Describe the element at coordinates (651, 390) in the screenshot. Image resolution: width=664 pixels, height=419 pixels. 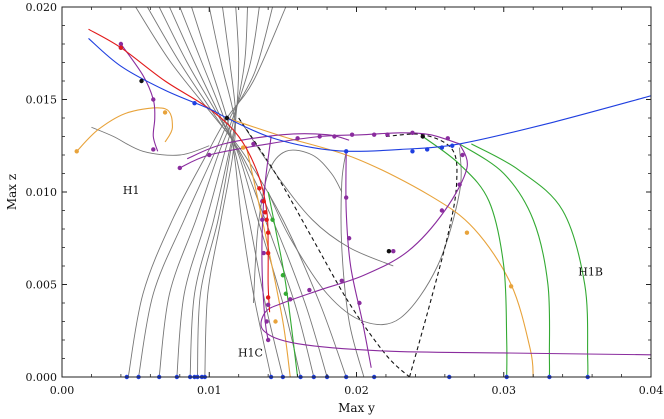
I see `x-tick-label: 0.04` at that location.